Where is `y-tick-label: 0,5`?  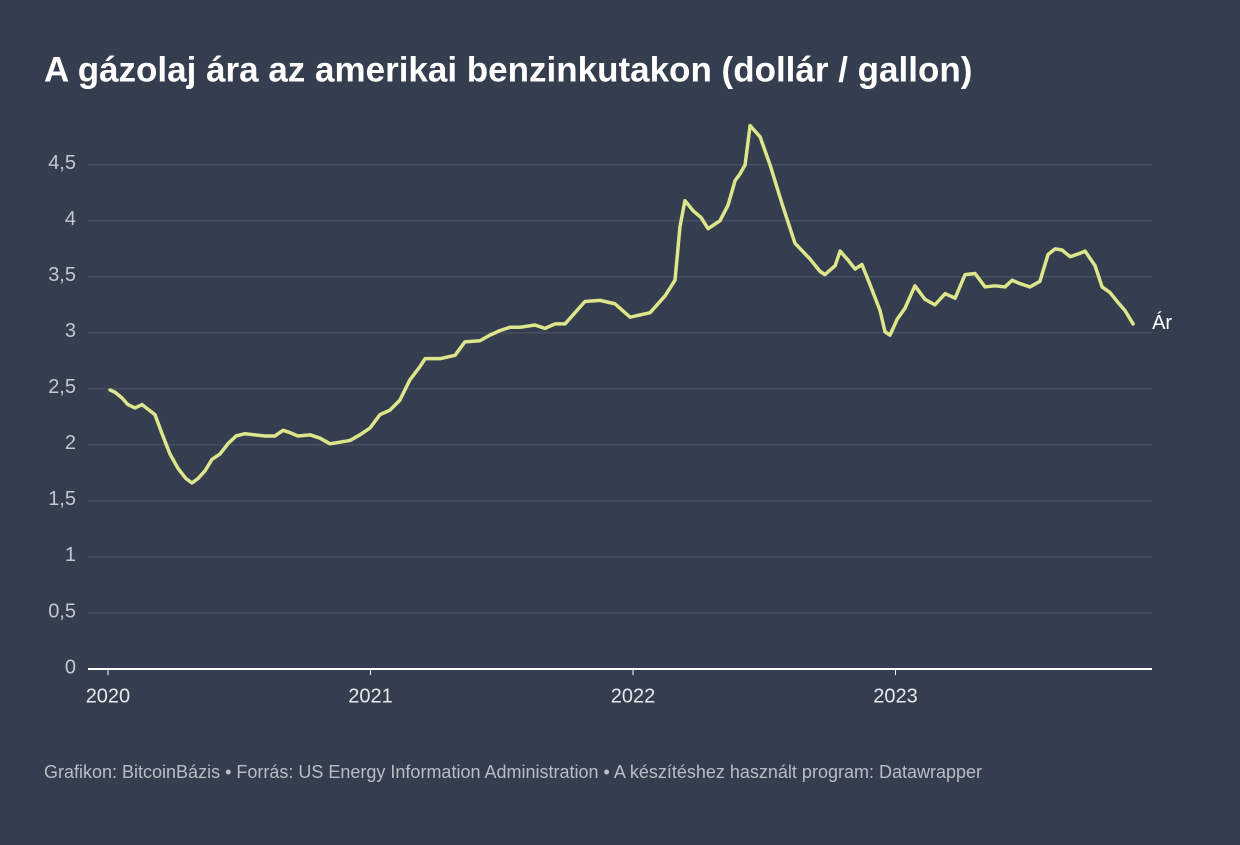 y-tick-label: 0,5 is located at coordinates (62, 611).